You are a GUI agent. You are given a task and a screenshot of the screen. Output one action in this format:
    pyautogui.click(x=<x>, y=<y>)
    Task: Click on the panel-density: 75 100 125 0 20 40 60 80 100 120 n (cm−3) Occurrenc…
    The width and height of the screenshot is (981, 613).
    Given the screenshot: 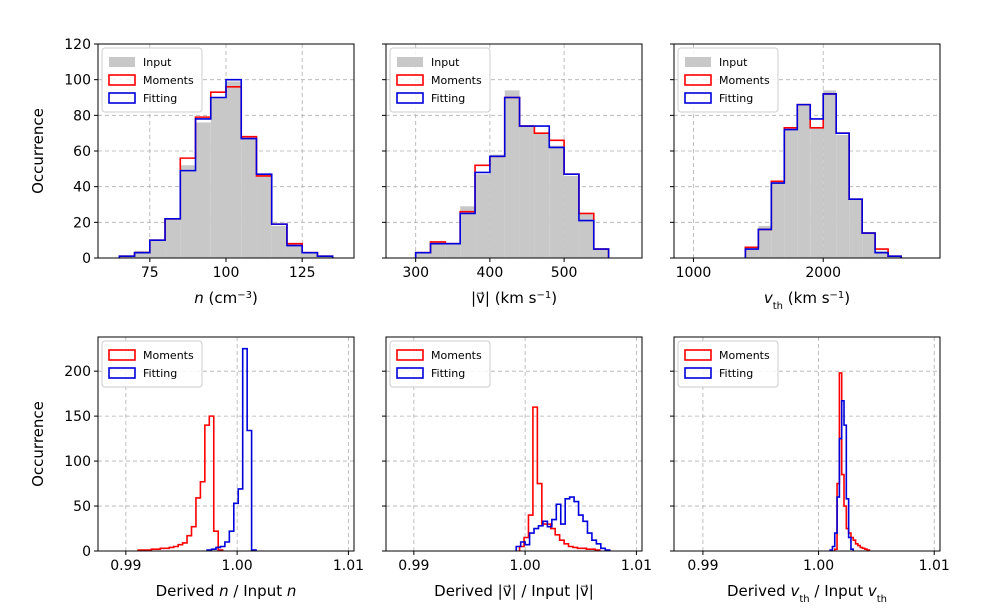 What is the action you would take?
    pyautogui.click(x=192, y=172)
    